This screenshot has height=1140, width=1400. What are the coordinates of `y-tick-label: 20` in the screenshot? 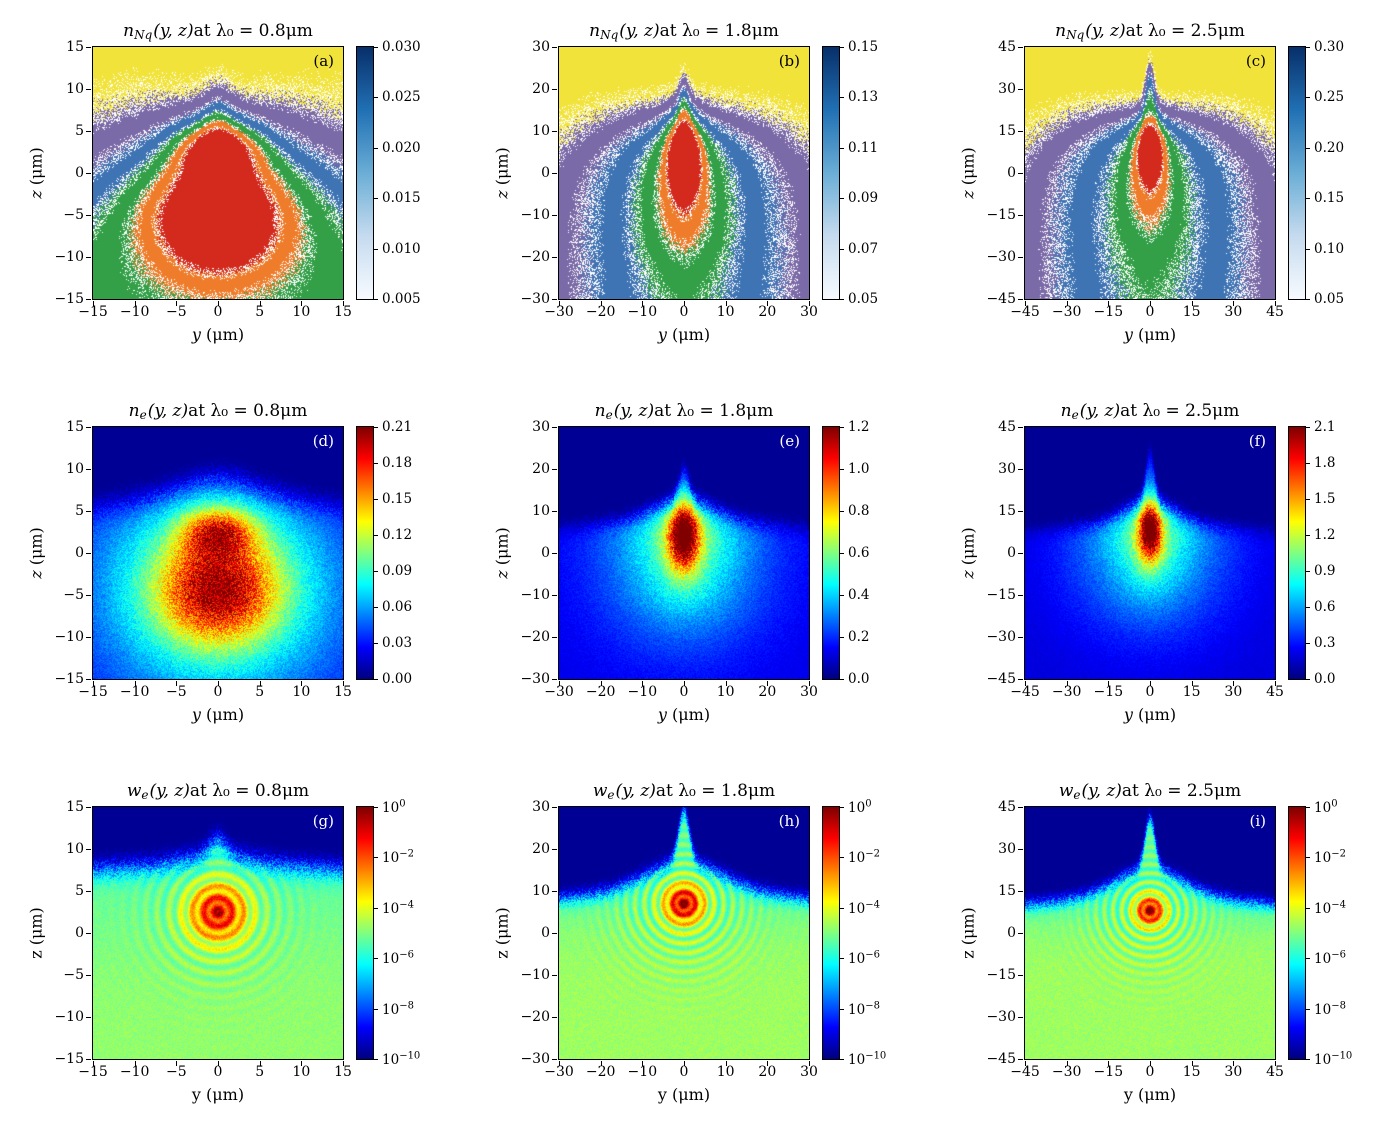 It's located at (541, 469).